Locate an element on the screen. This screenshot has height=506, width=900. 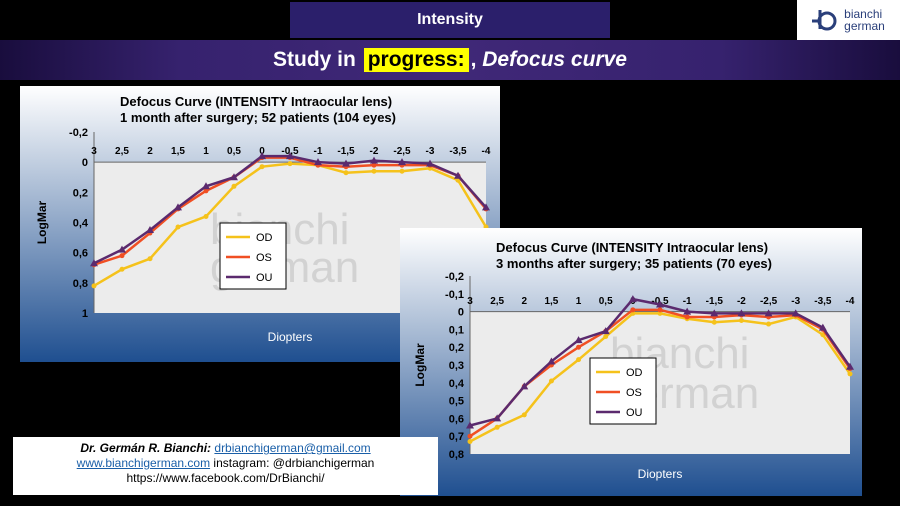
x-tick-label: -1,5 is located at coordinates (346, 151).